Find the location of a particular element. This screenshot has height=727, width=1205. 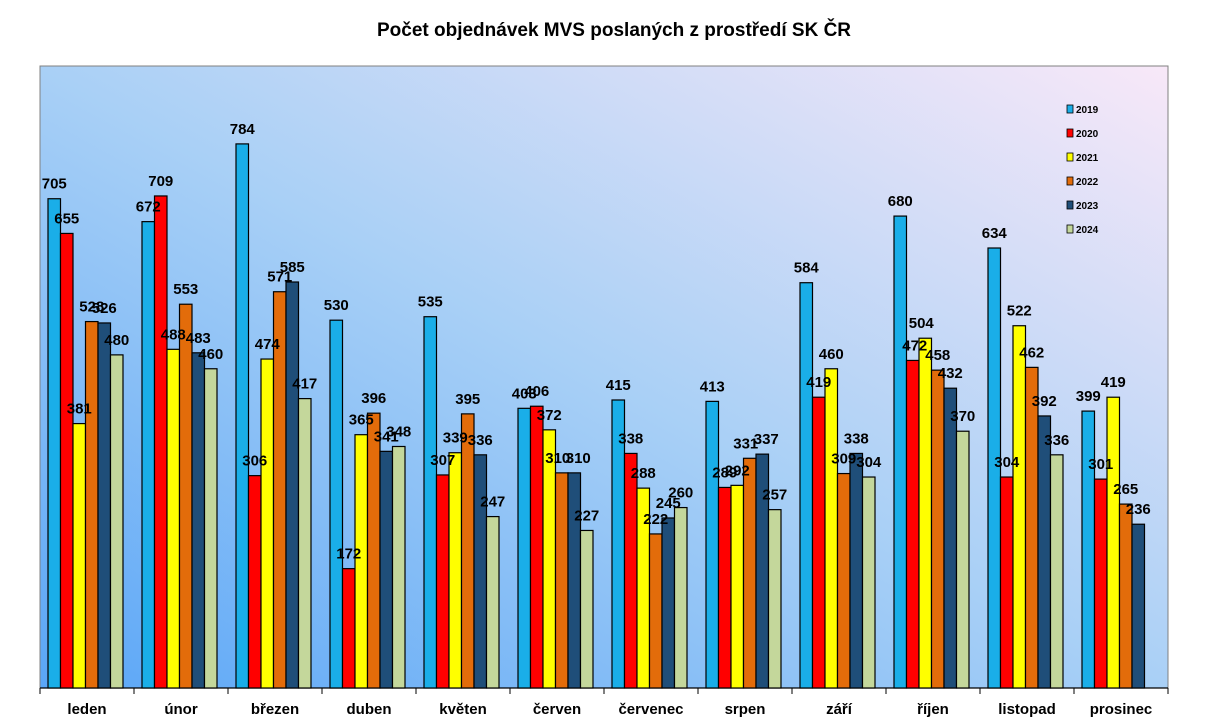

bar-2024-duben is located at coordinates (398, 567).